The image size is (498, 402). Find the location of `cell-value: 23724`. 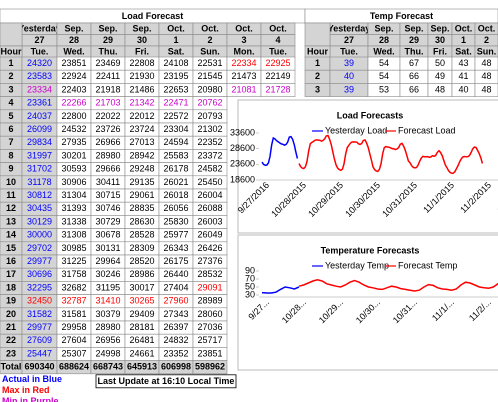

cell-value: 23724 is located at coordinates (141, 129).